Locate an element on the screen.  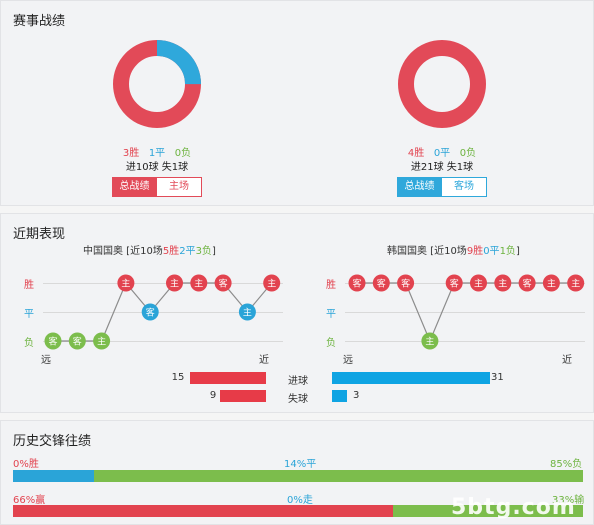
section-title: 近期表现 is located at coordinates (39, 234).